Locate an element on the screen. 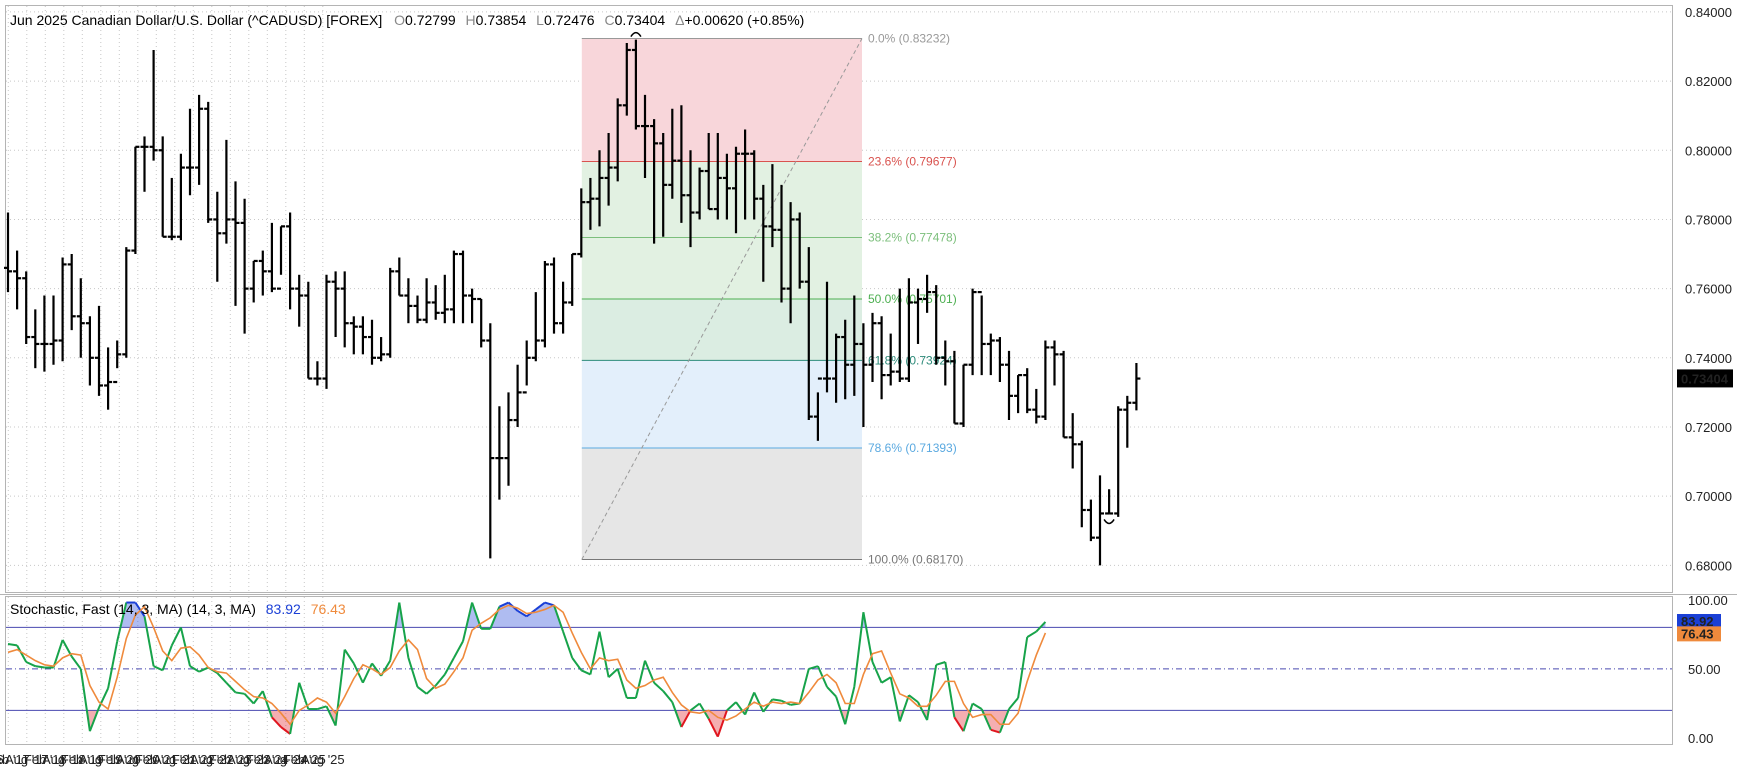  fib-zone-78.6% is located at coordinates (721, 503).